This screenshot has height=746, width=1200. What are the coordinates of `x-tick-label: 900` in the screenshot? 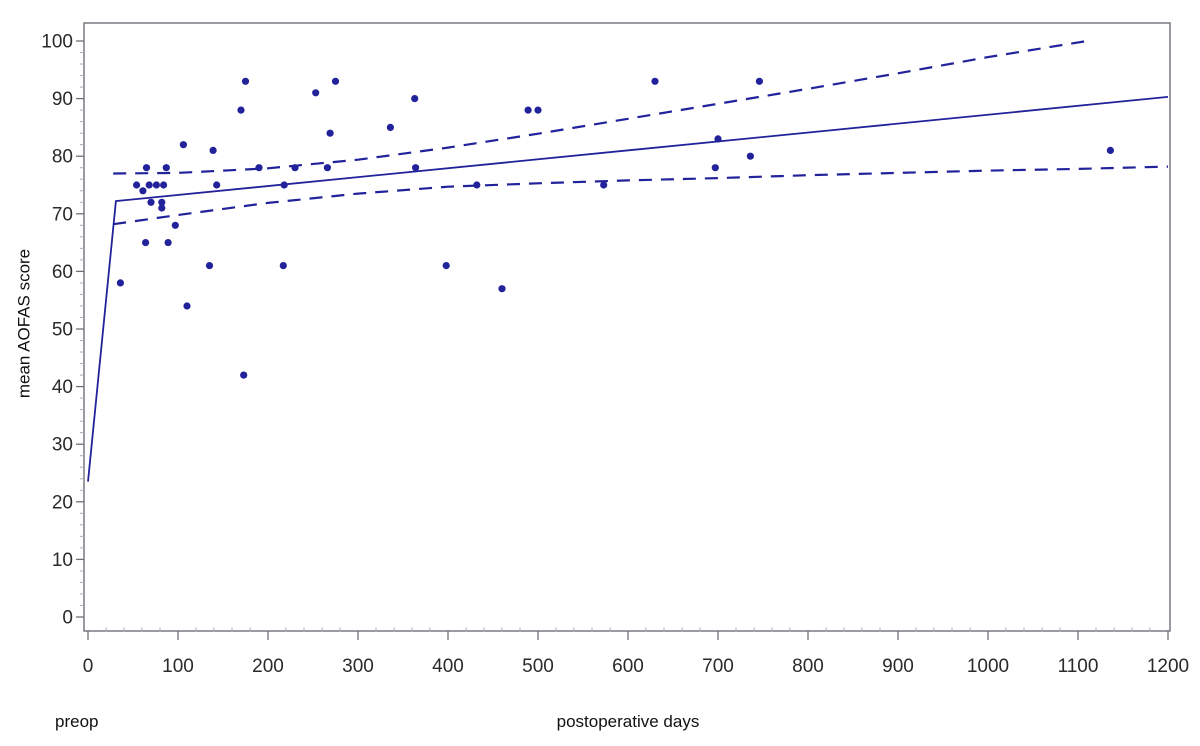 It's located at (898, 666).